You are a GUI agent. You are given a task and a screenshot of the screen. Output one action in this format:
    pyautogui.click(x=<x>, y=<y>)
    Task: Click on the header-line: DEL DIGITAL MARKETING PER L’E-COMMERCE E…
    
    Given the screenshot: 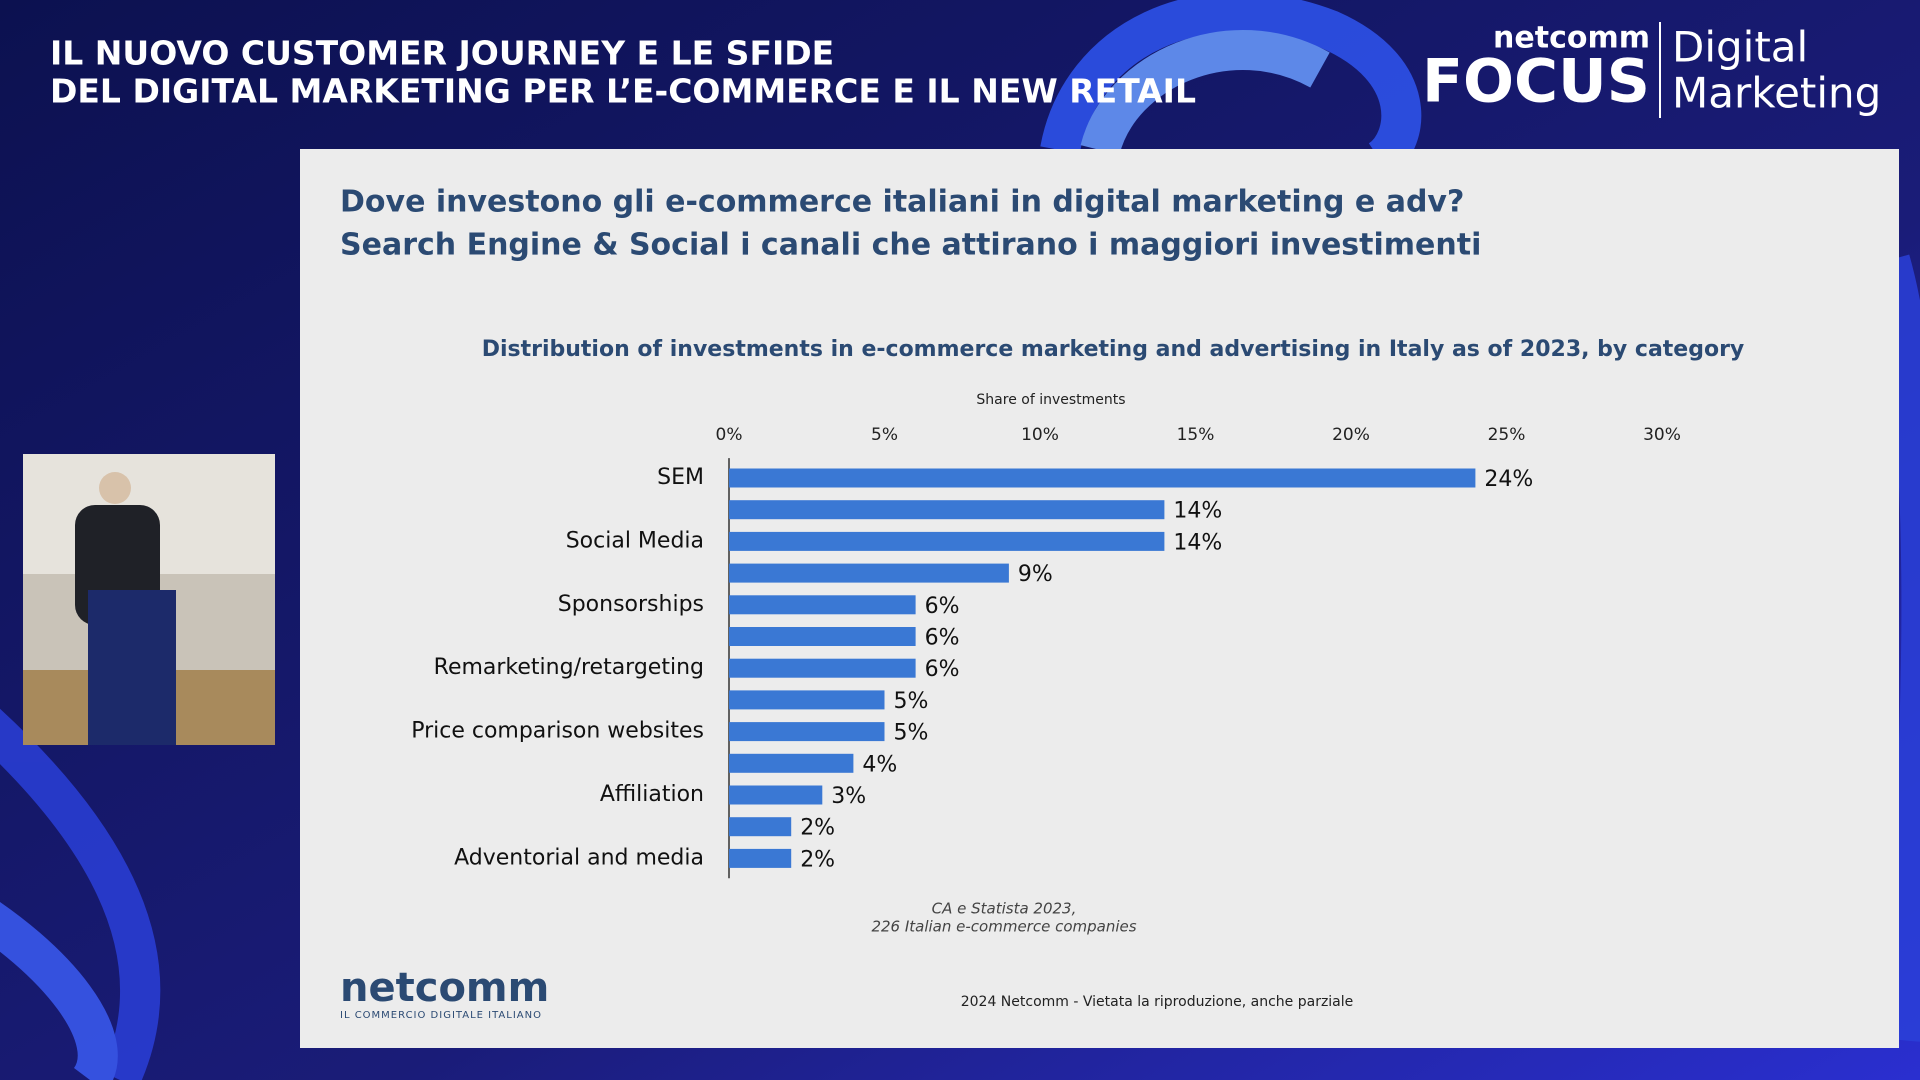 What is the action you would take?
    pyautogui.click(x=623, y=91)
    